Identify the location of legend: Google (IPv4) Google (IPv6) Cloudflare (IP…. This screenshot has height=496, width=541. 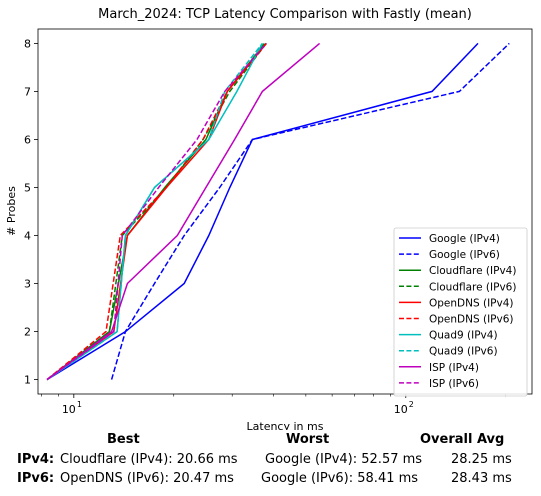
(460, 312).